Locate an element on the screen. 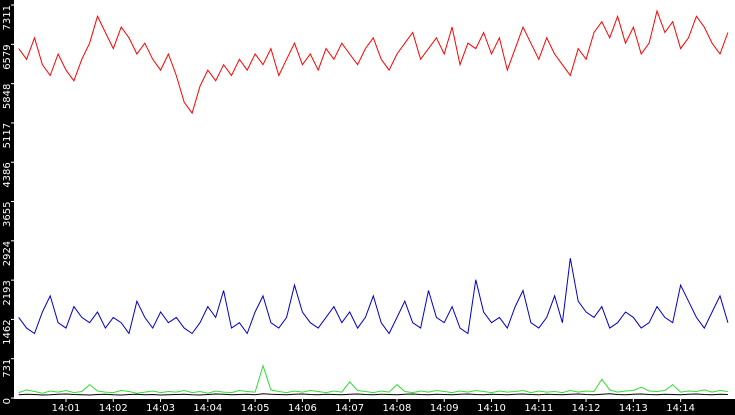 The width and height of the screenshot is (735, 415). y-tick-label: 3655 is located at coordinates (7, 214).